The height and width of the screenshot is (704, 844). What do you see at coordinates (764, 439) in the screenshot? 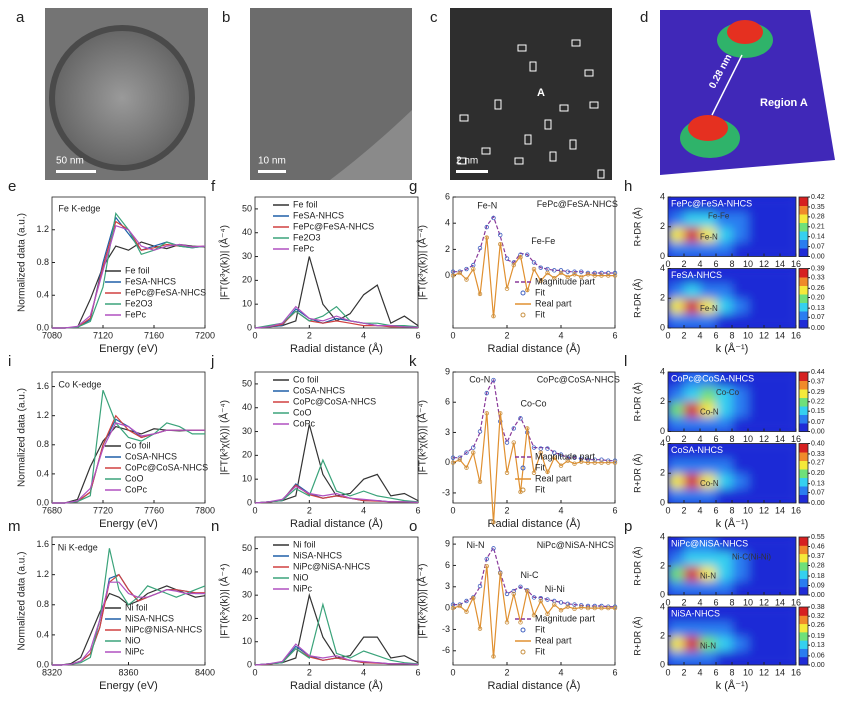
I see `x-tick-label: 12` at bounding box center [764, 439].